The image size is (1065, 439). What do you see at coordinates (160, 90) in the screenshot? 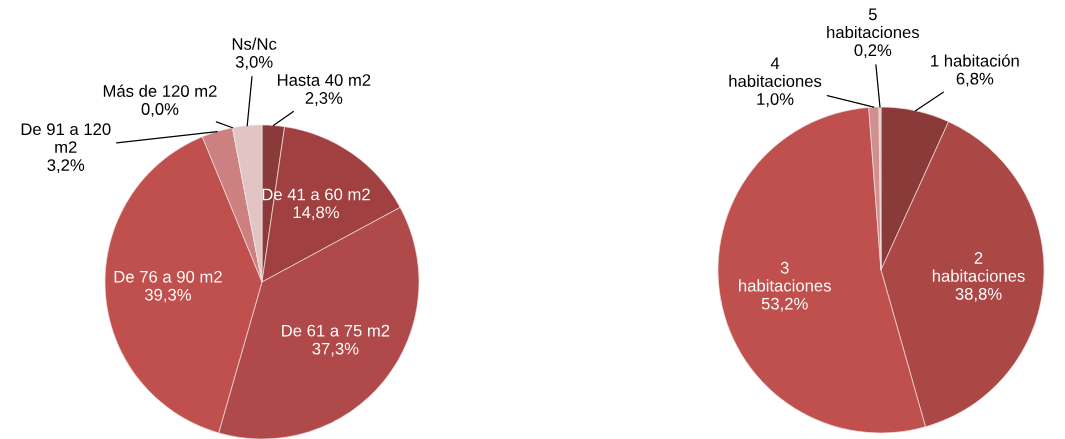
I see `category-label: Más de 120 m2` at bounding box center [160, 90].